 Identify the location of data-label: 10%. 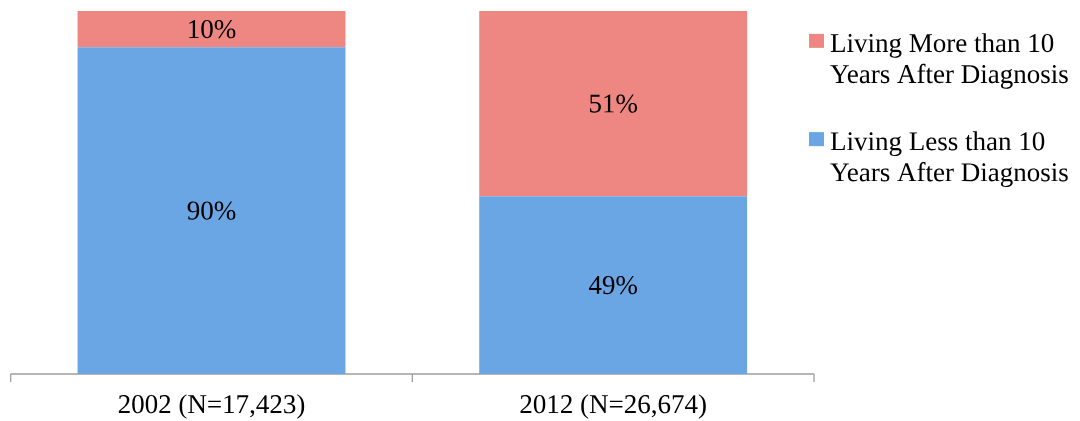
(212, 29).